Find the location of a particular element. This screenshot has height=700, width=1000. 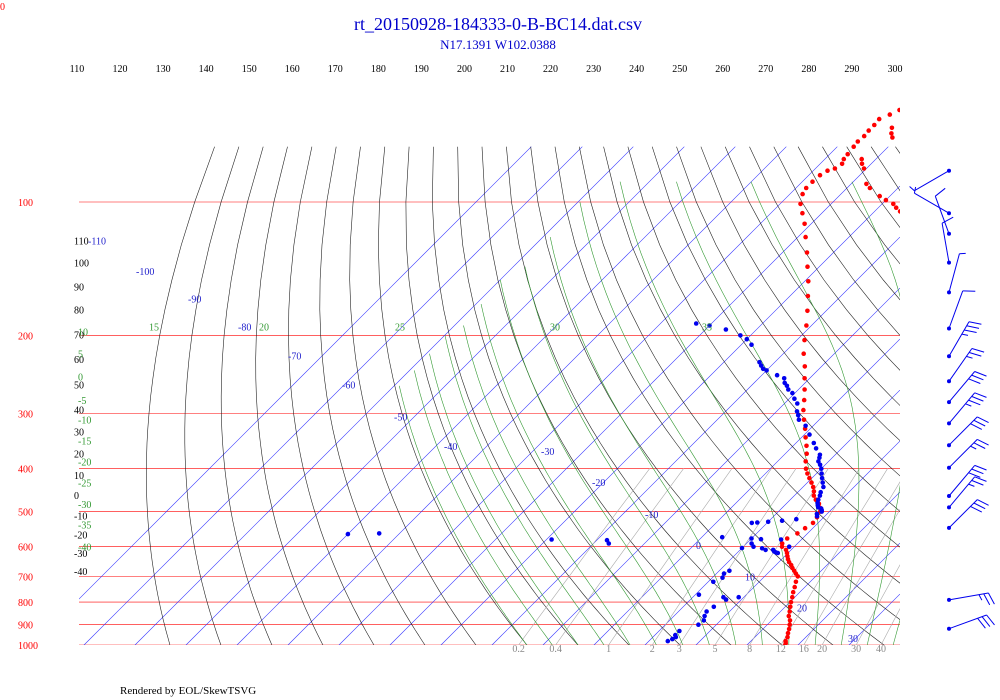

isotherm-label: -90 is located at coordinates (194, 299).